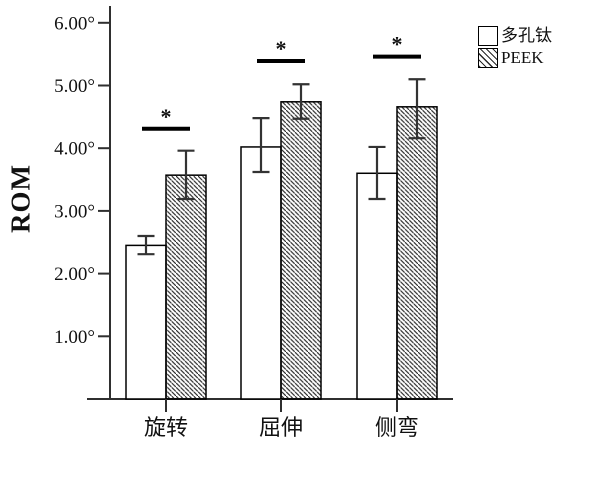  I want to click on y-tick-label: 5.00°, so click(74, 86).